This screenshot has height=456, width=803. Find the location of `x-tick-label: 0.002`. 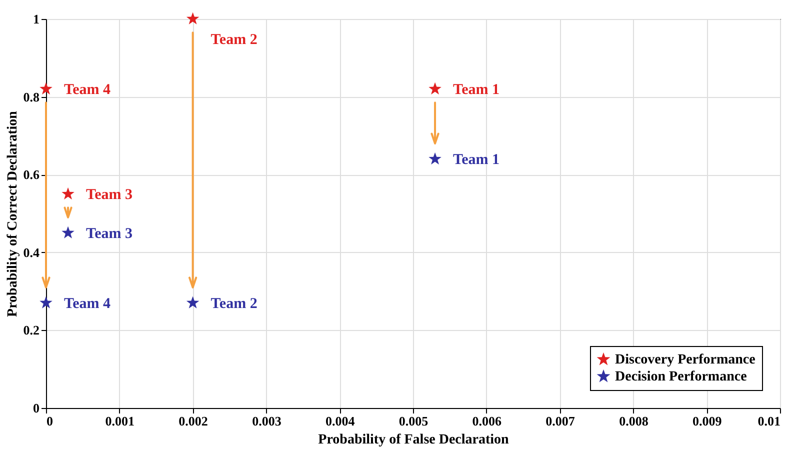

x-tick-label: 0.002 is located at coordinates (193, 421).